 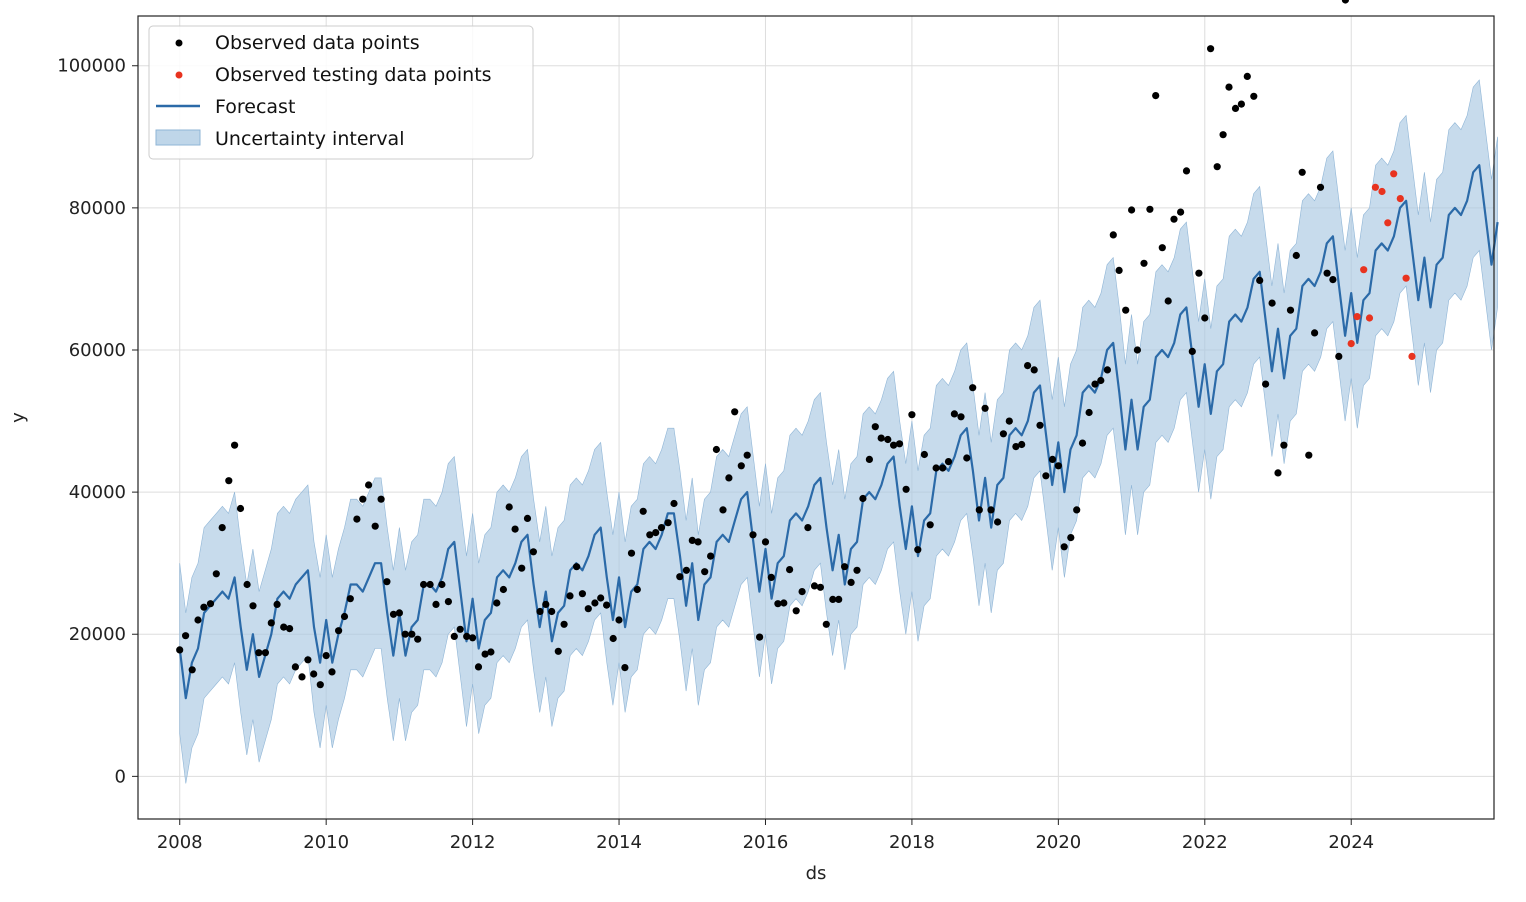 I want to click on x-tick-label: 2024, so click(x=1351, y=842).